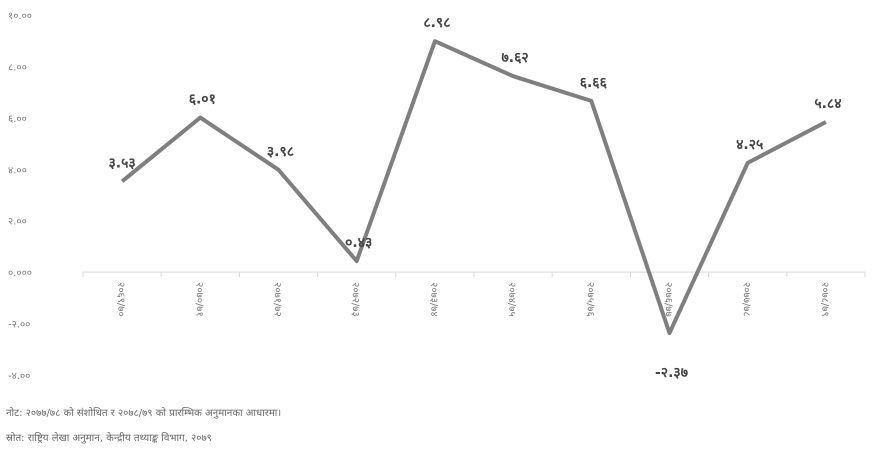 The height and width of the screenshot is (452, 873). What do you see at coordinates (19, 325) in the screenshot?
I see `y-tick-label: -२.००` at bounding box center [19, 325].